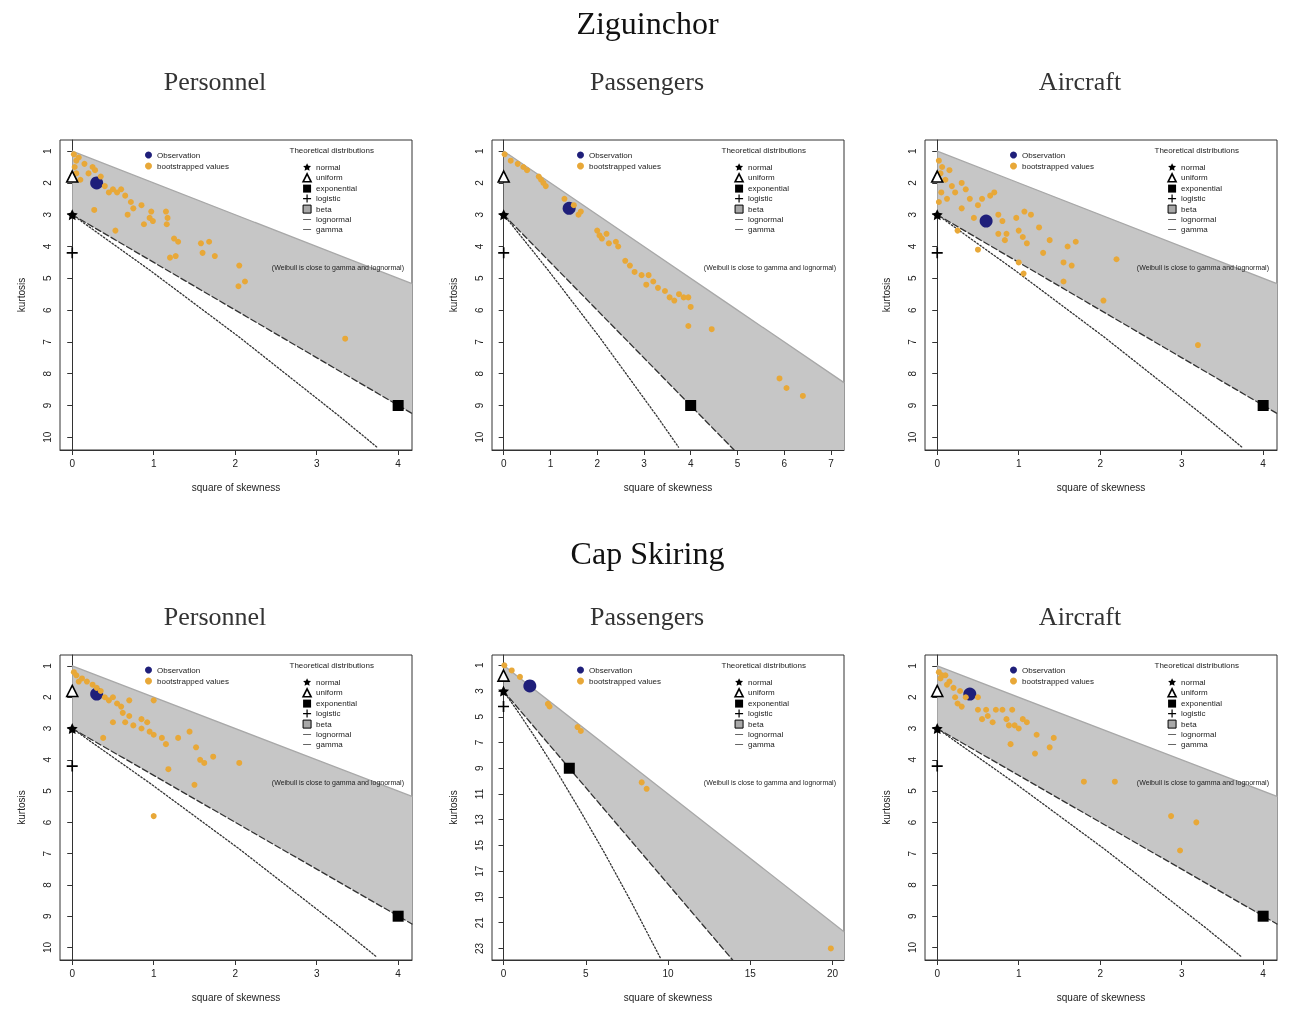  What do you see at coordinates (1080, 81) in the screenshot?
I see `chart-title: Aircraft` at bounding box center [1080, 81].